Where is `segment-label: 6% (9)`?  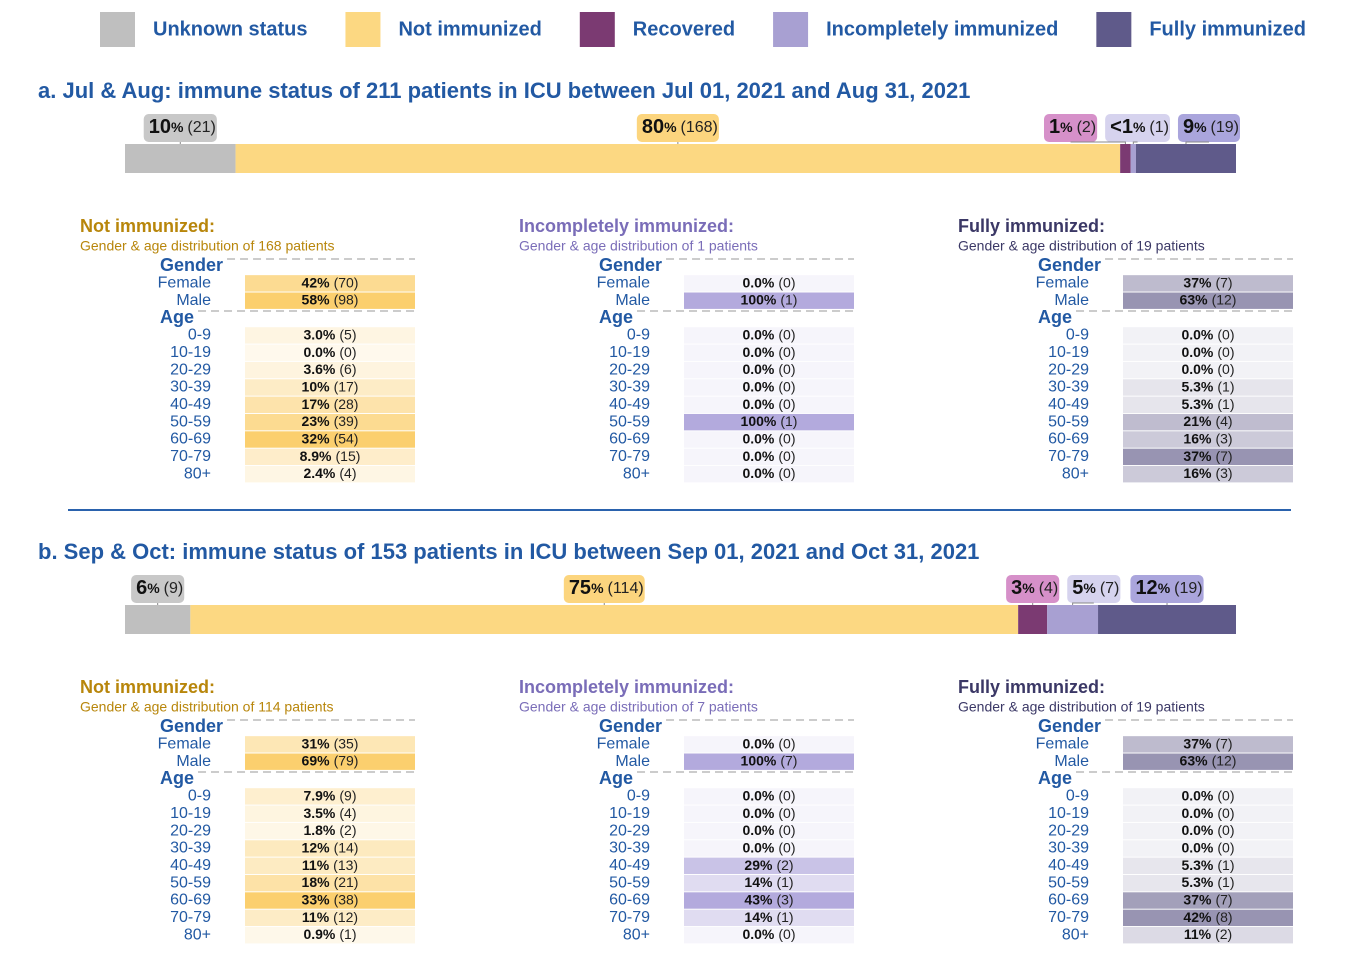
segment-label: 6% (9) is located at coordinates (158, 589).